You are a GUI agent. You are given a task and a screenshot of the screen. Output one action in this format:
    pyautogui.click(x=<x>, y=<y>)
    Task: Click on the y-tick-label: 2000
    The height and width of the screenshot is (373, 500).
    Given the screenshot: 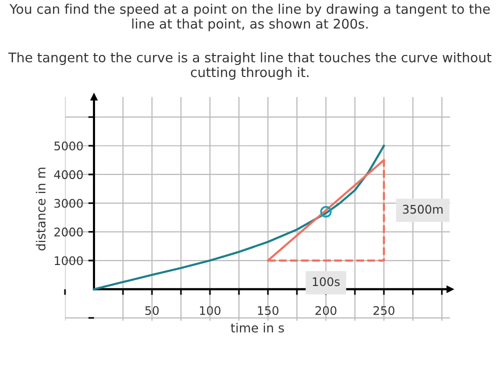 What is the action you would take?
    pyautogui.click(x=68, y=232)
    